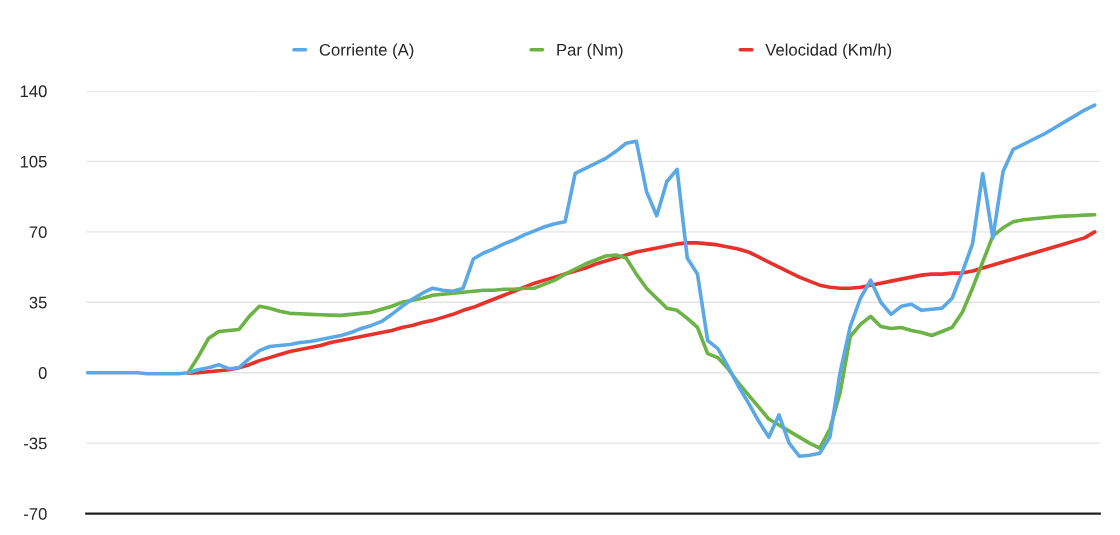  Describe the element at coordinates (38, 302) in the screenshot. I see `y-tick-label: 35` at that location.